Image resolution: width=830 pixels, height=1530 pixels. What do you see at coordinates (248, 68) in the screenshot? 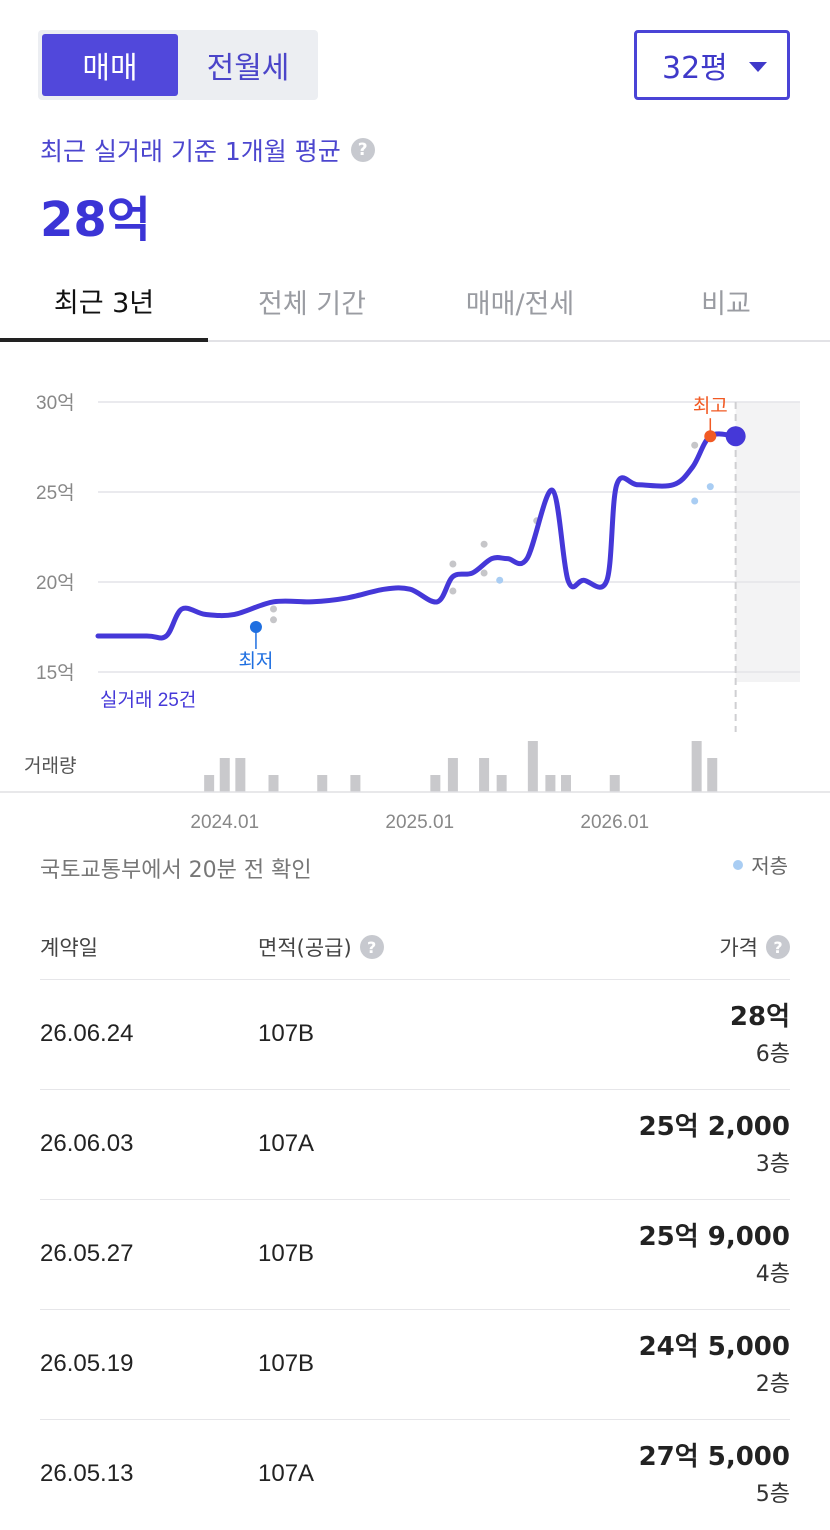
I see `rent-tab-button: 전월세` at bounding box center [248, 68].